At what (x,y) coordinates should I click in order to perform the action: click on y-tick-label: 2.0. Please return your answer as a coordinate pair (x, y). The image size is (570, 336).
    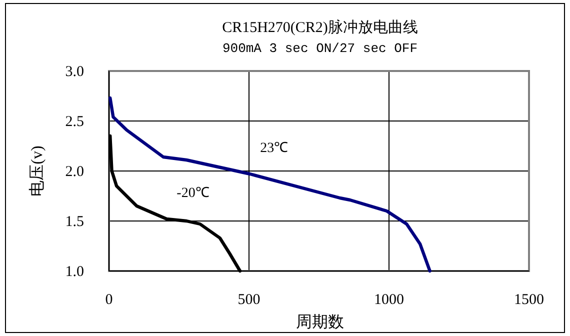
    Looking at the image, I should click on (74, 172).